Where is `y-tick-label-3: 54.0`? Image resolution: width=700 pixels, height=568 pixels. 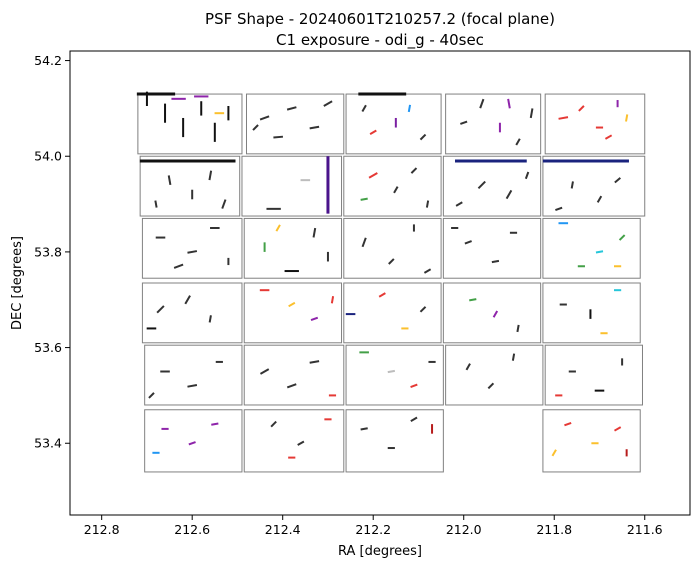 y-tick-label-3: 54.0 is located at coordinates (48, 156).